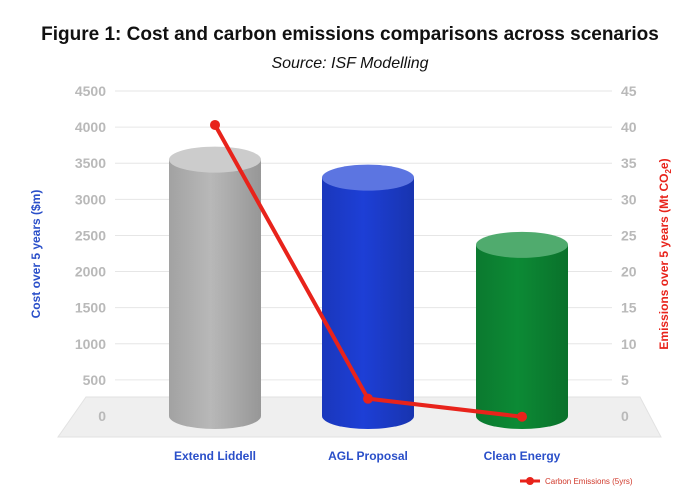 This screenshot has height=493, width=700. I want to click on y2-tick-label: 45, so click(629, 91).